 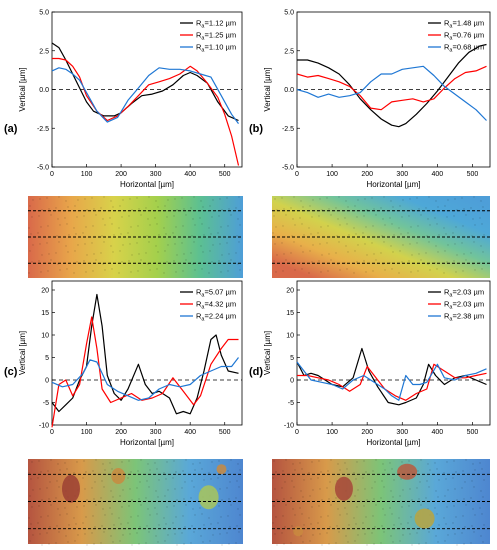 I want to click on y-tick-label: 10, so click(x=290, y=336).